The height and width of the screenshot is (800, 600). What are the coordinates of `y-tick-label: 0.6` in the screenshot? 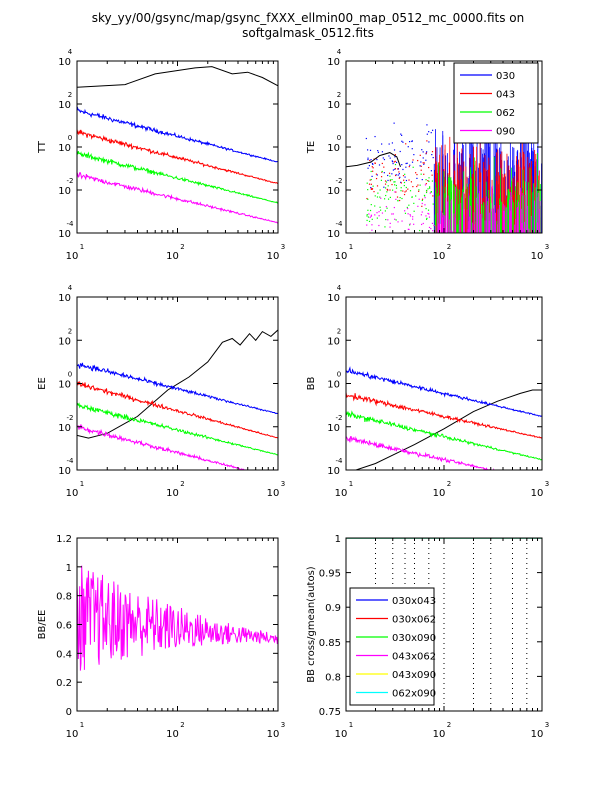 It's located at (64, 626).